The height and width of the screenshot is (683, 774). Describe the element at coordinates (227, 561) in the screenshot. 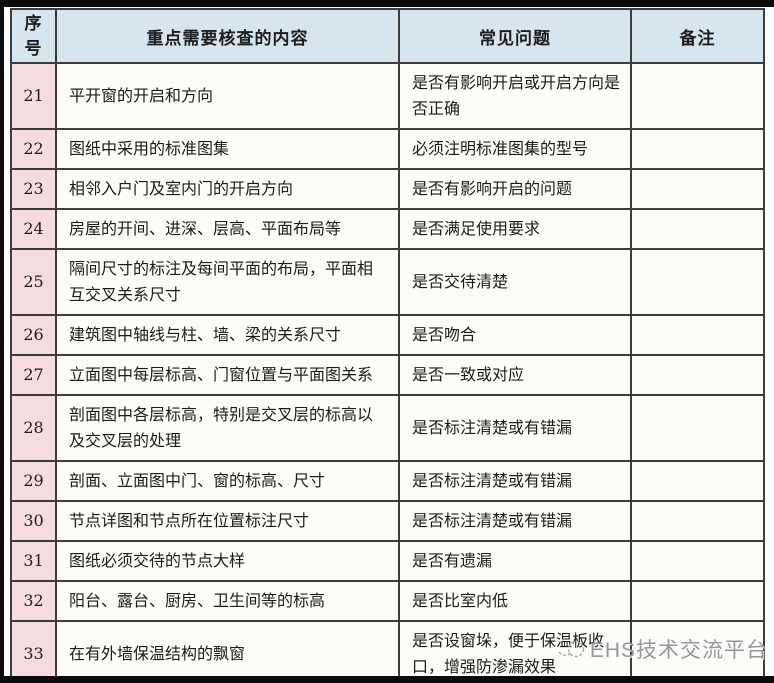

I see `check-content-cell: 图纸必须交待的节点大样` at that location.